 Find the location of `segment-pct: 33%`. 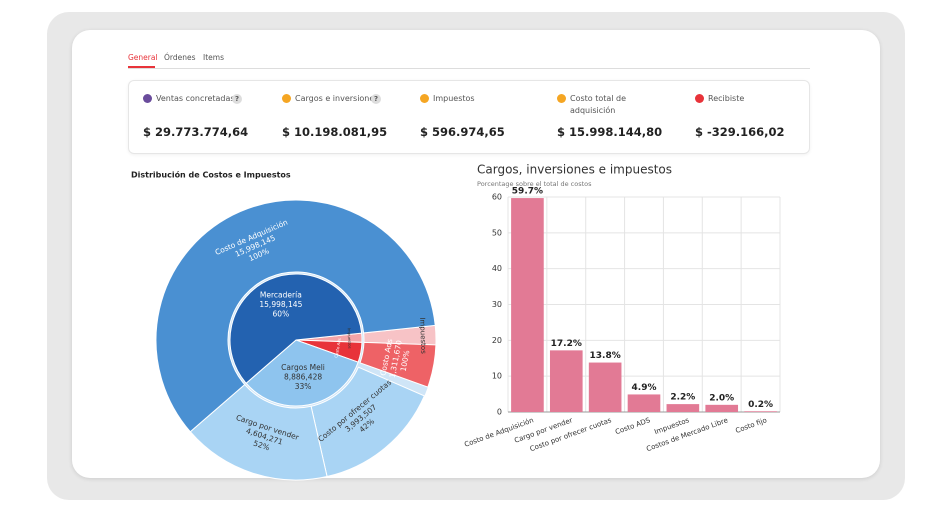

segment-pct: 33% is located at coordinates (303, 386).